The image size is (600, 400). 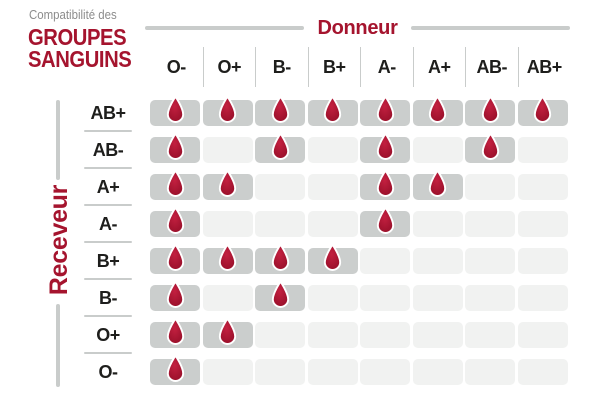 I want to click on cell-receiver-B--donor-A--incompatible, so click(x=385, y=298).